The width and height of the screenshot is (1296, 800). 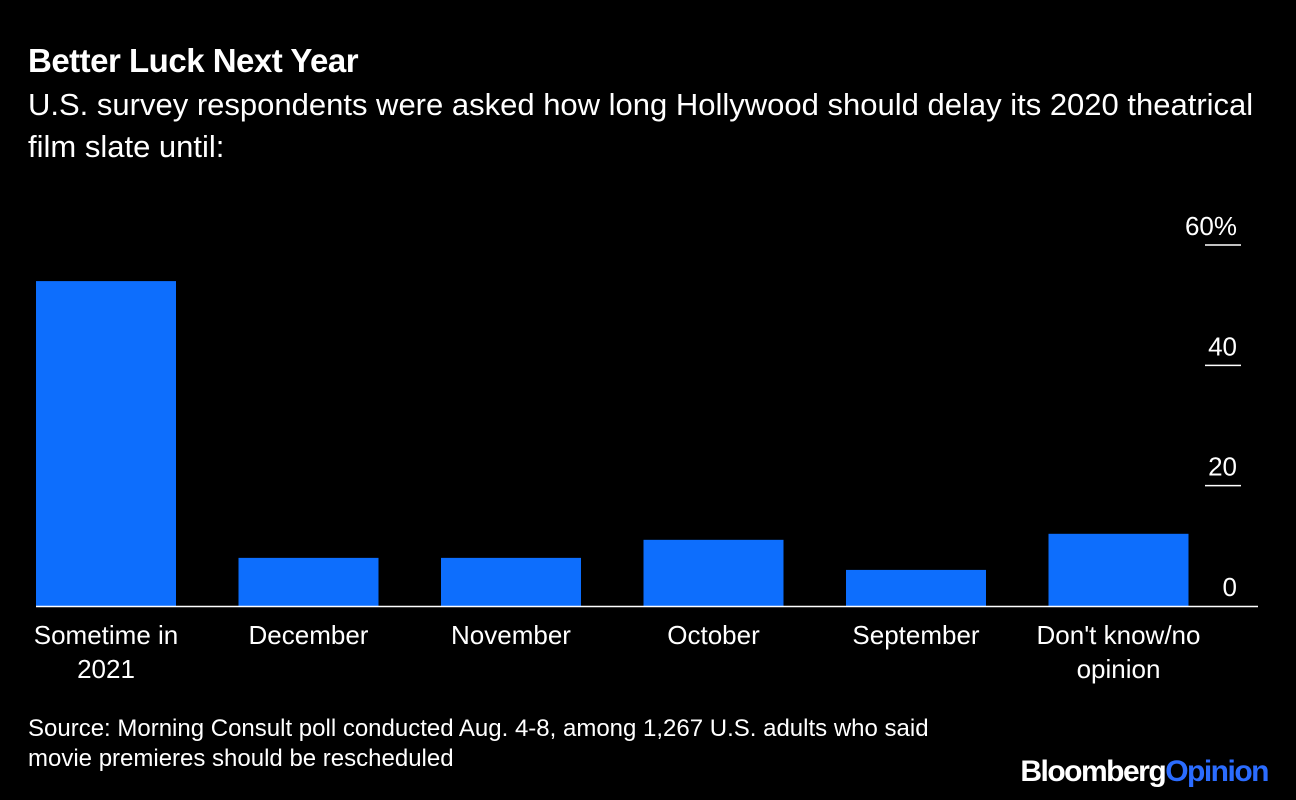 I want to click on x-tick-label-5-0: Don't know/no, so click(x=1119, y=635).